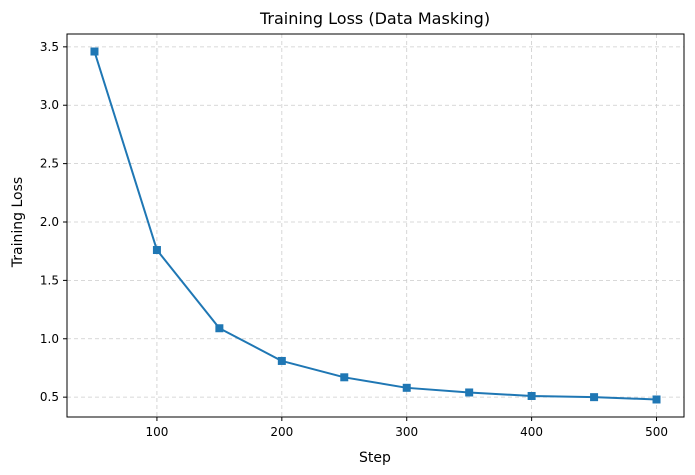 The image size is (695, 475). Describe the element at coordinates (49, 339) in the screenshot. I see `y-tick-label: 1.0` at that location.